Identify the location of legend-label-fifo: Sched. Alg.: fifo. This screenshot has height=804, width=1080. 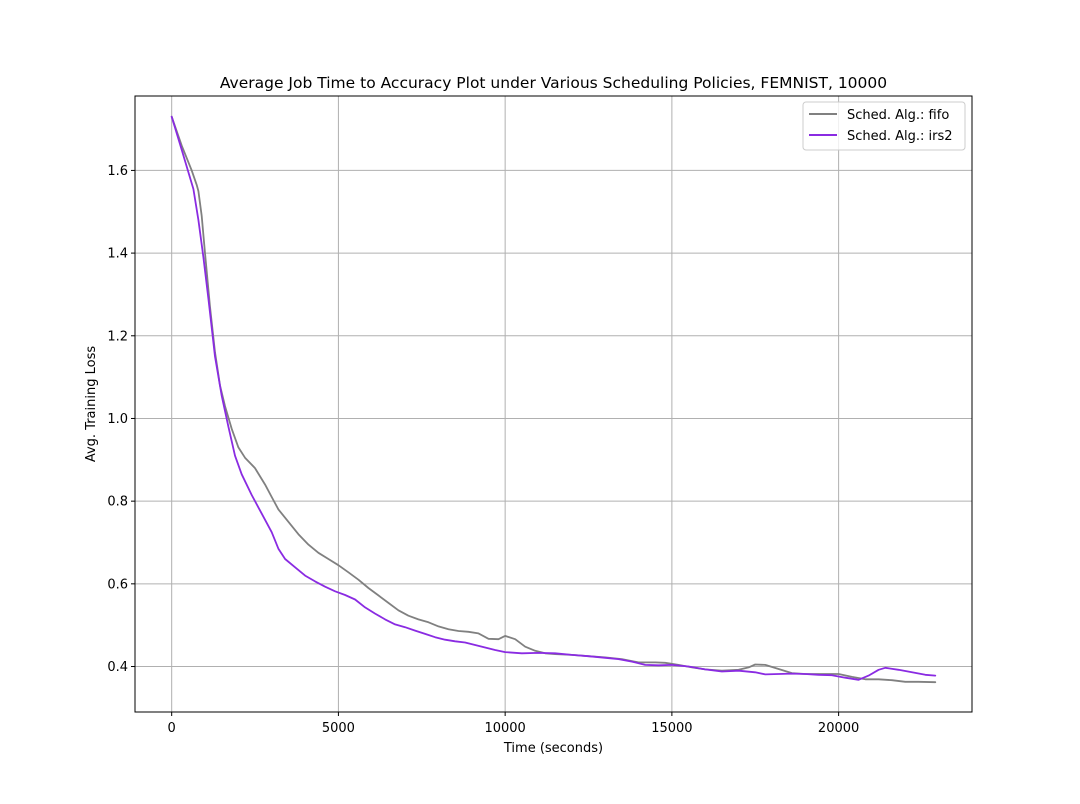
(898, 115).